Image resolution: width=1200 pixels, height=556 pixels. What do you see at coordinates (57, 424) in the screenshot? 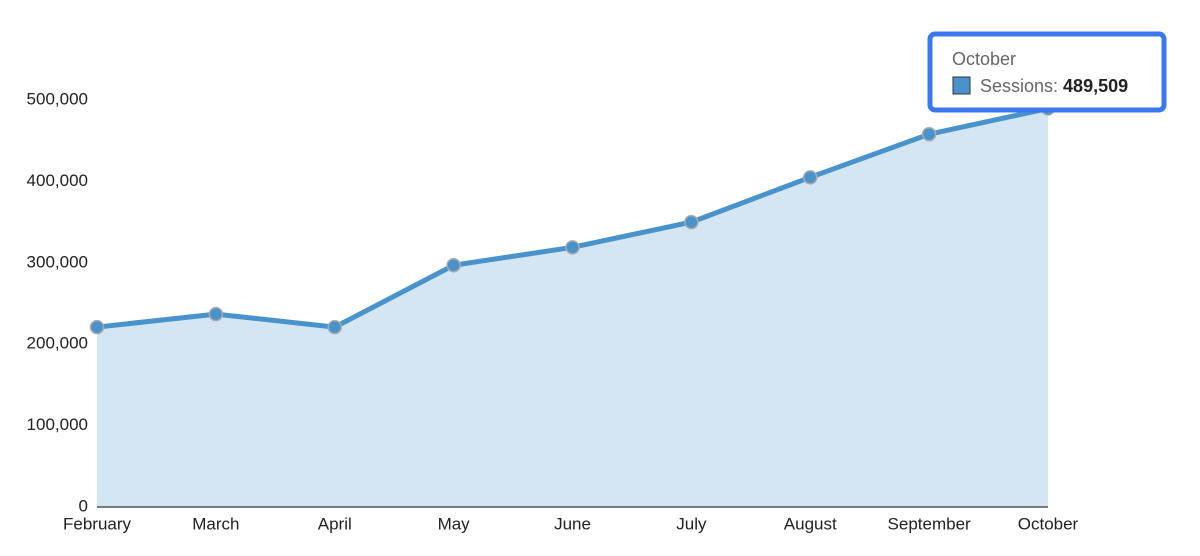
I see `y-tick-label: 100,000` at bounding box center [57, 424].